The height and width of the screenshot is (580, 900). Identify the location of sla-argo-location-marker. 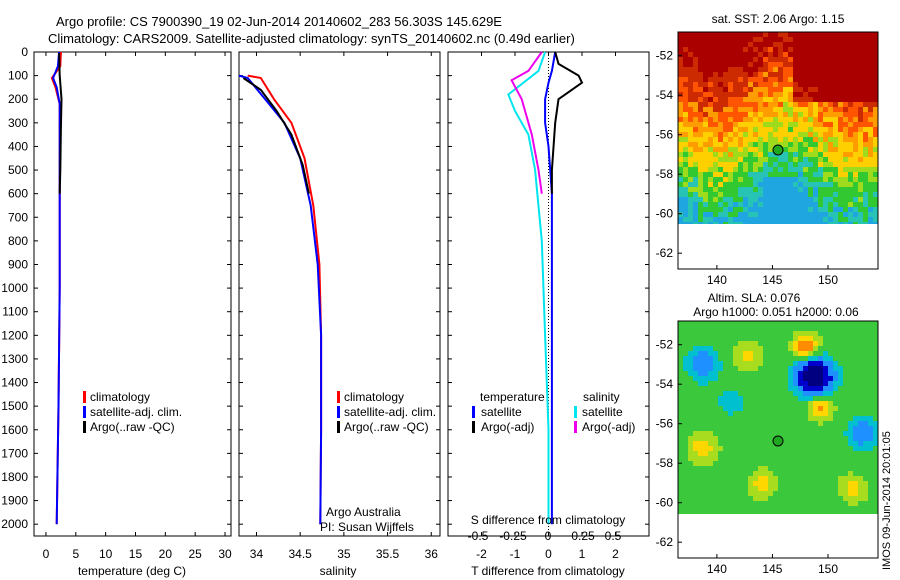
(778, 441).